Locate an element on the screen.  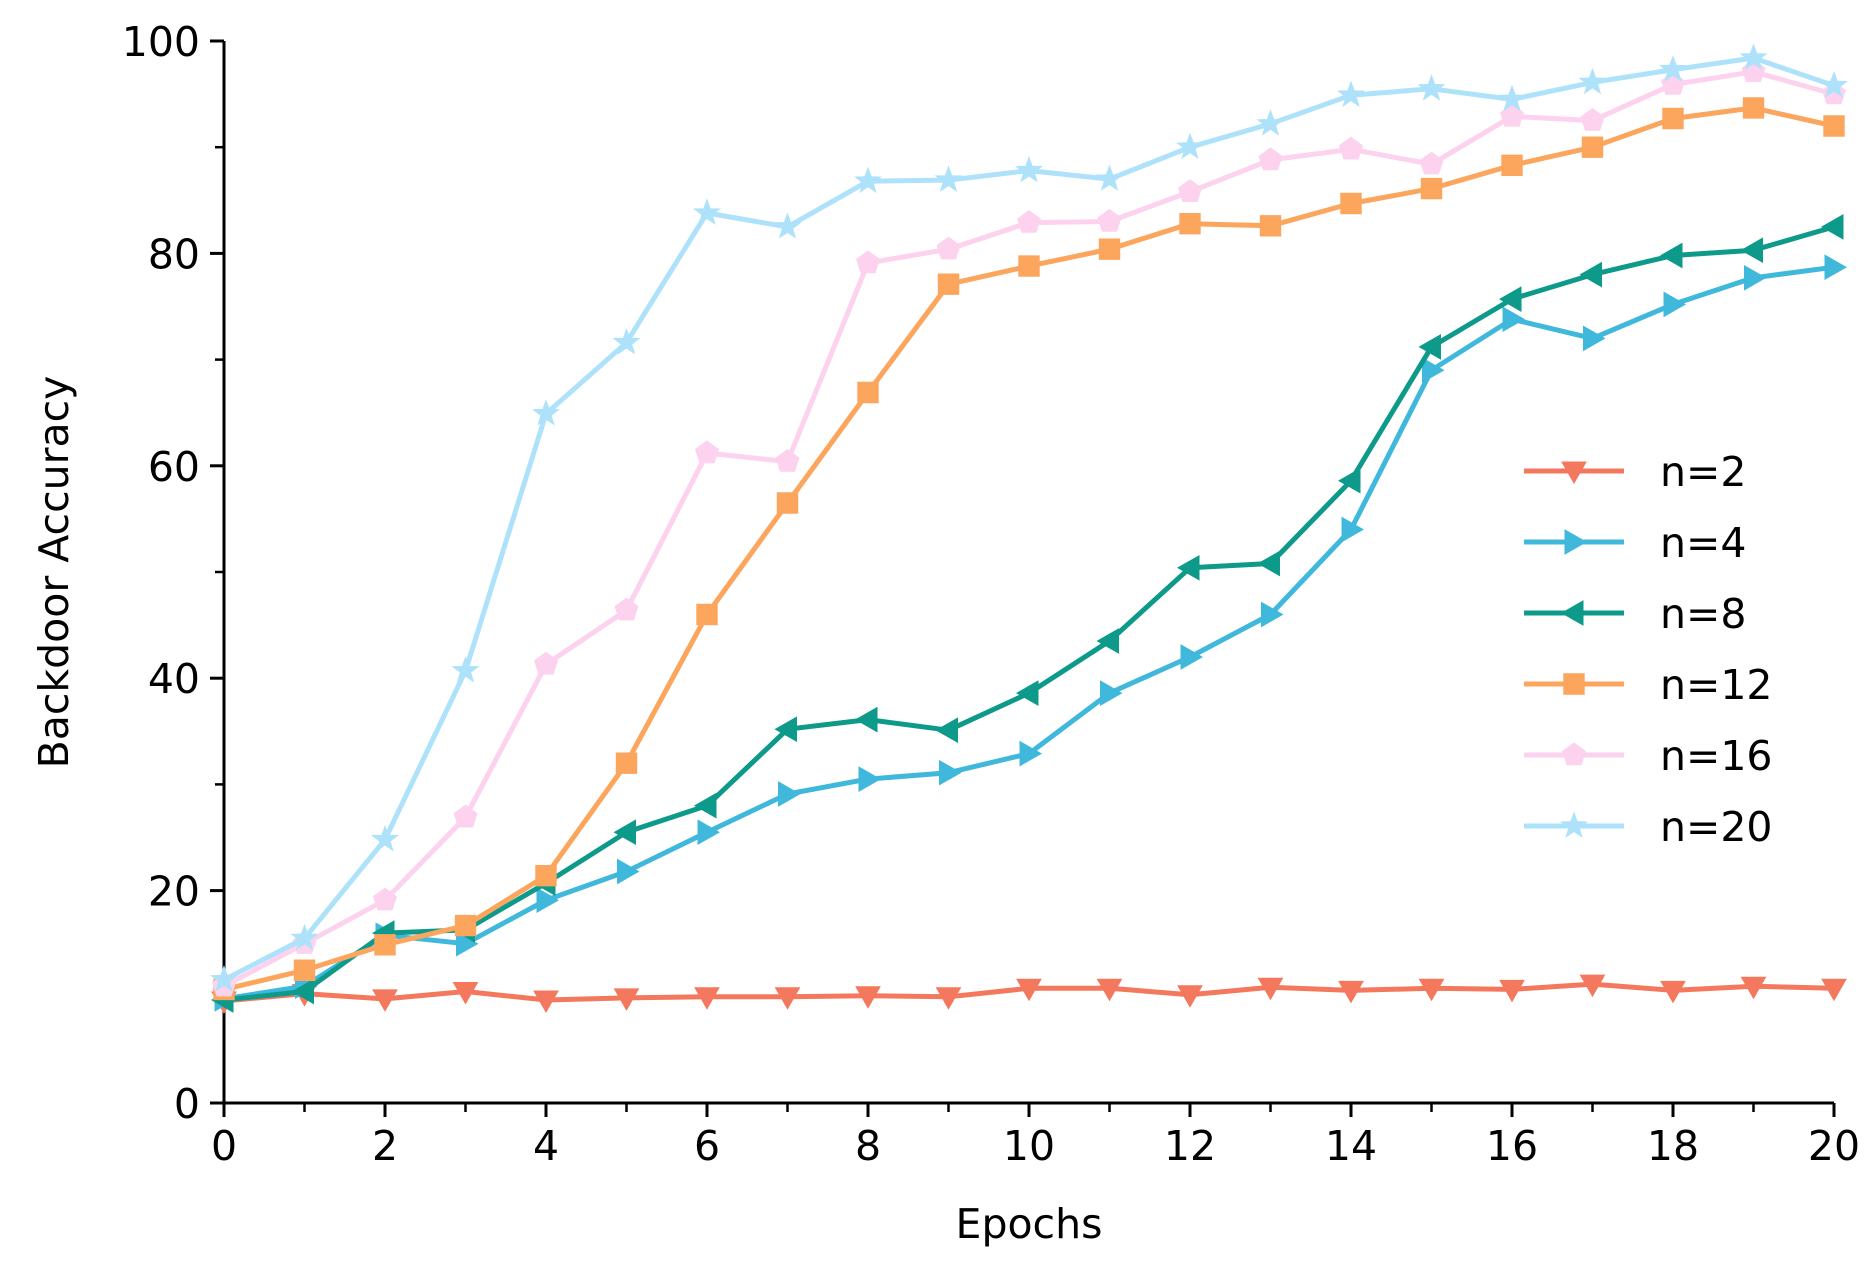
legend-item: n=8 is located at coordinates (1635, 614).